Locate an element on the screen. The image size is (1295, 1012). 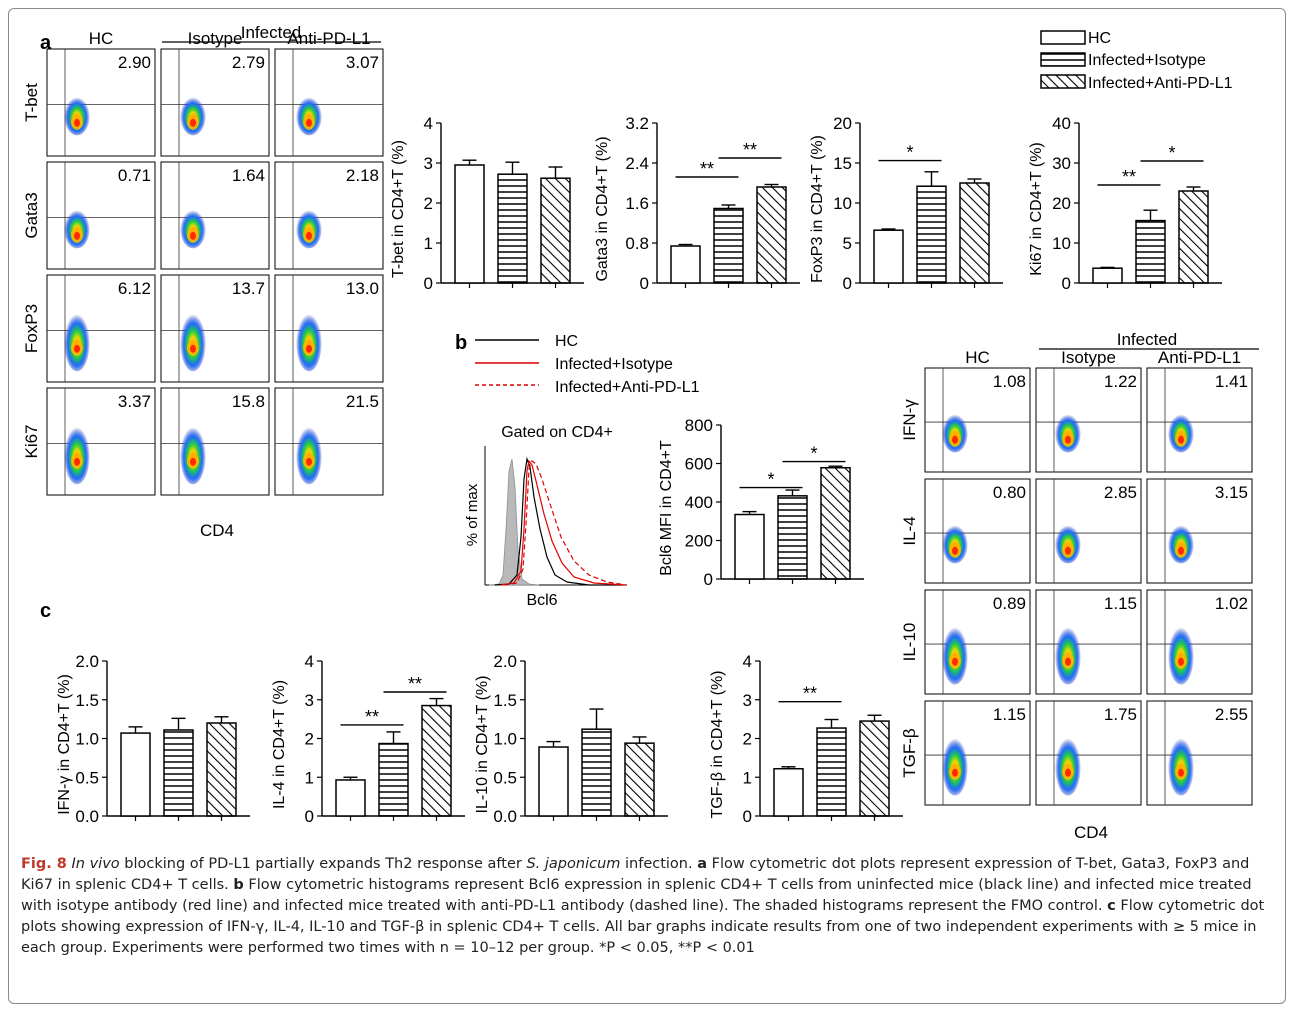
bar-chart-il10: 0.0 0.5 1.0 1.5 2.0IL-10 in CD4+T (%) is located at coordinates (571, 739).